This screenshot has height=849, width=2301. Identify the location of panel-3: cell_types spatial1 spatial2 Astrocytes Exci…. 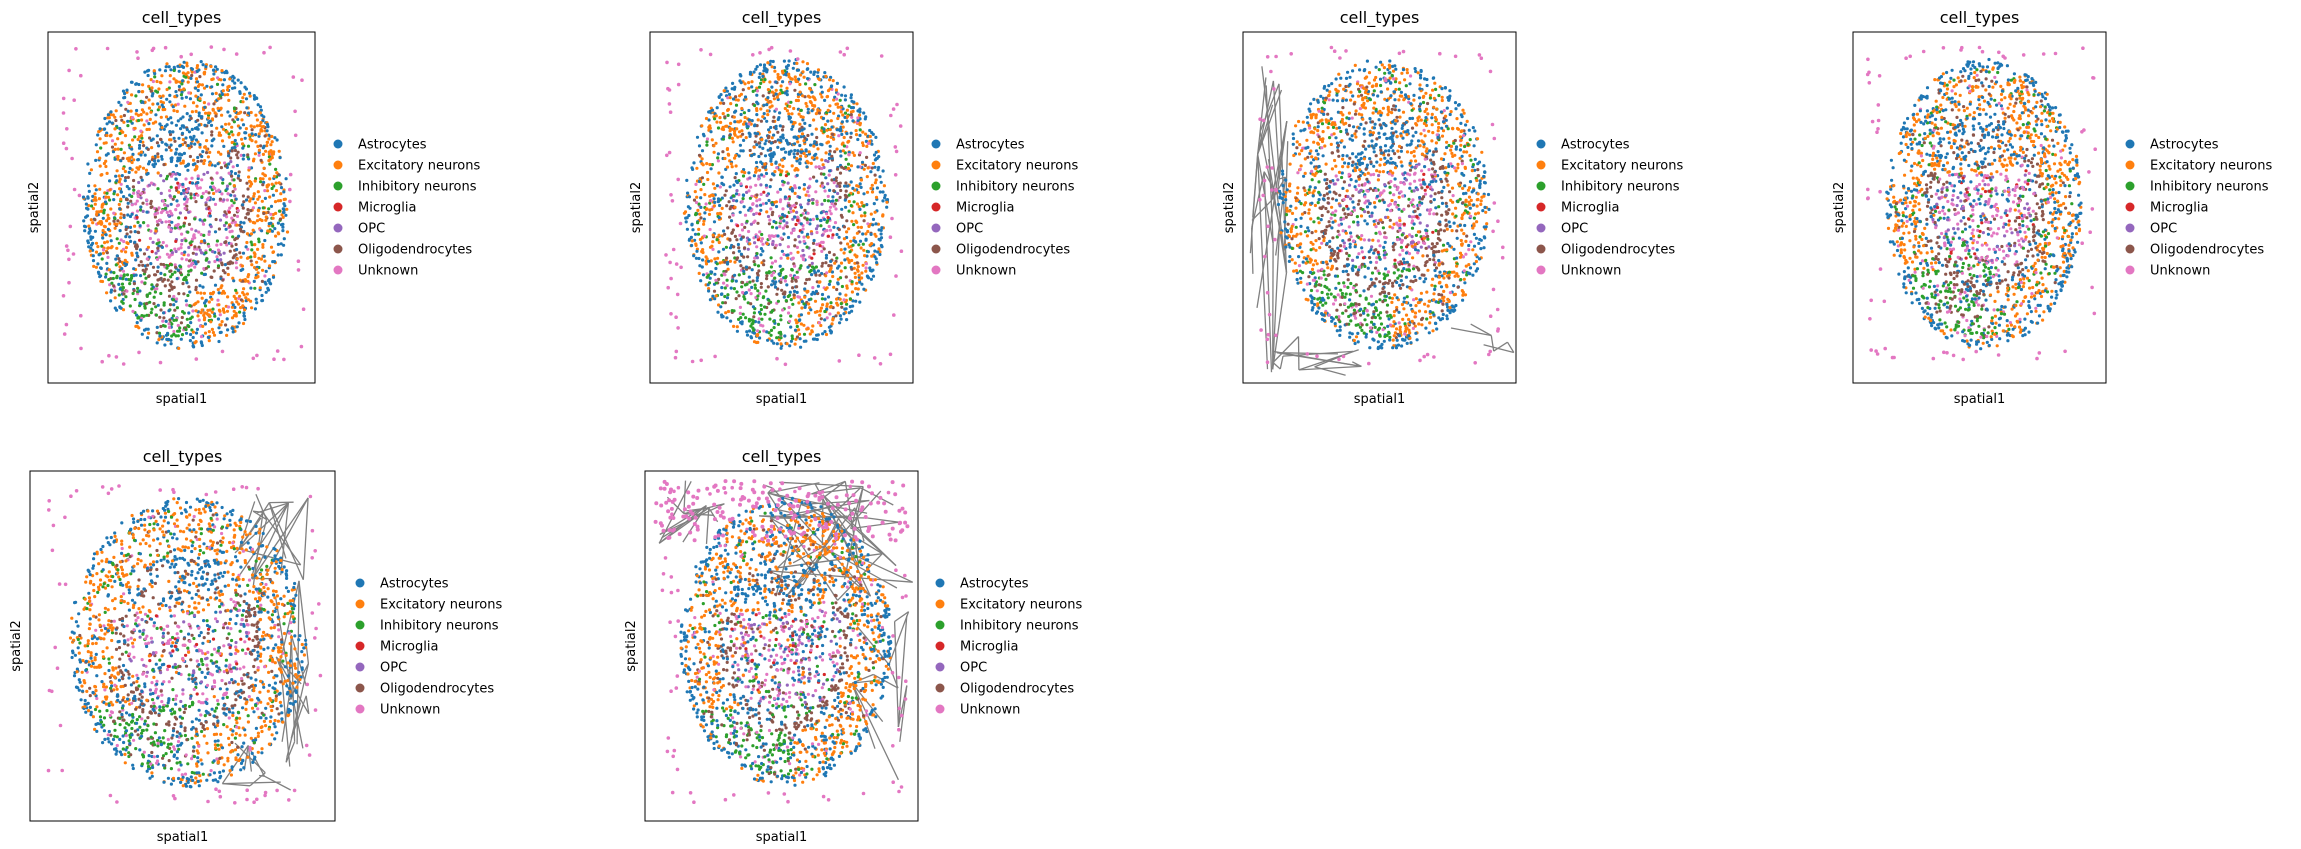
(1452, 207).